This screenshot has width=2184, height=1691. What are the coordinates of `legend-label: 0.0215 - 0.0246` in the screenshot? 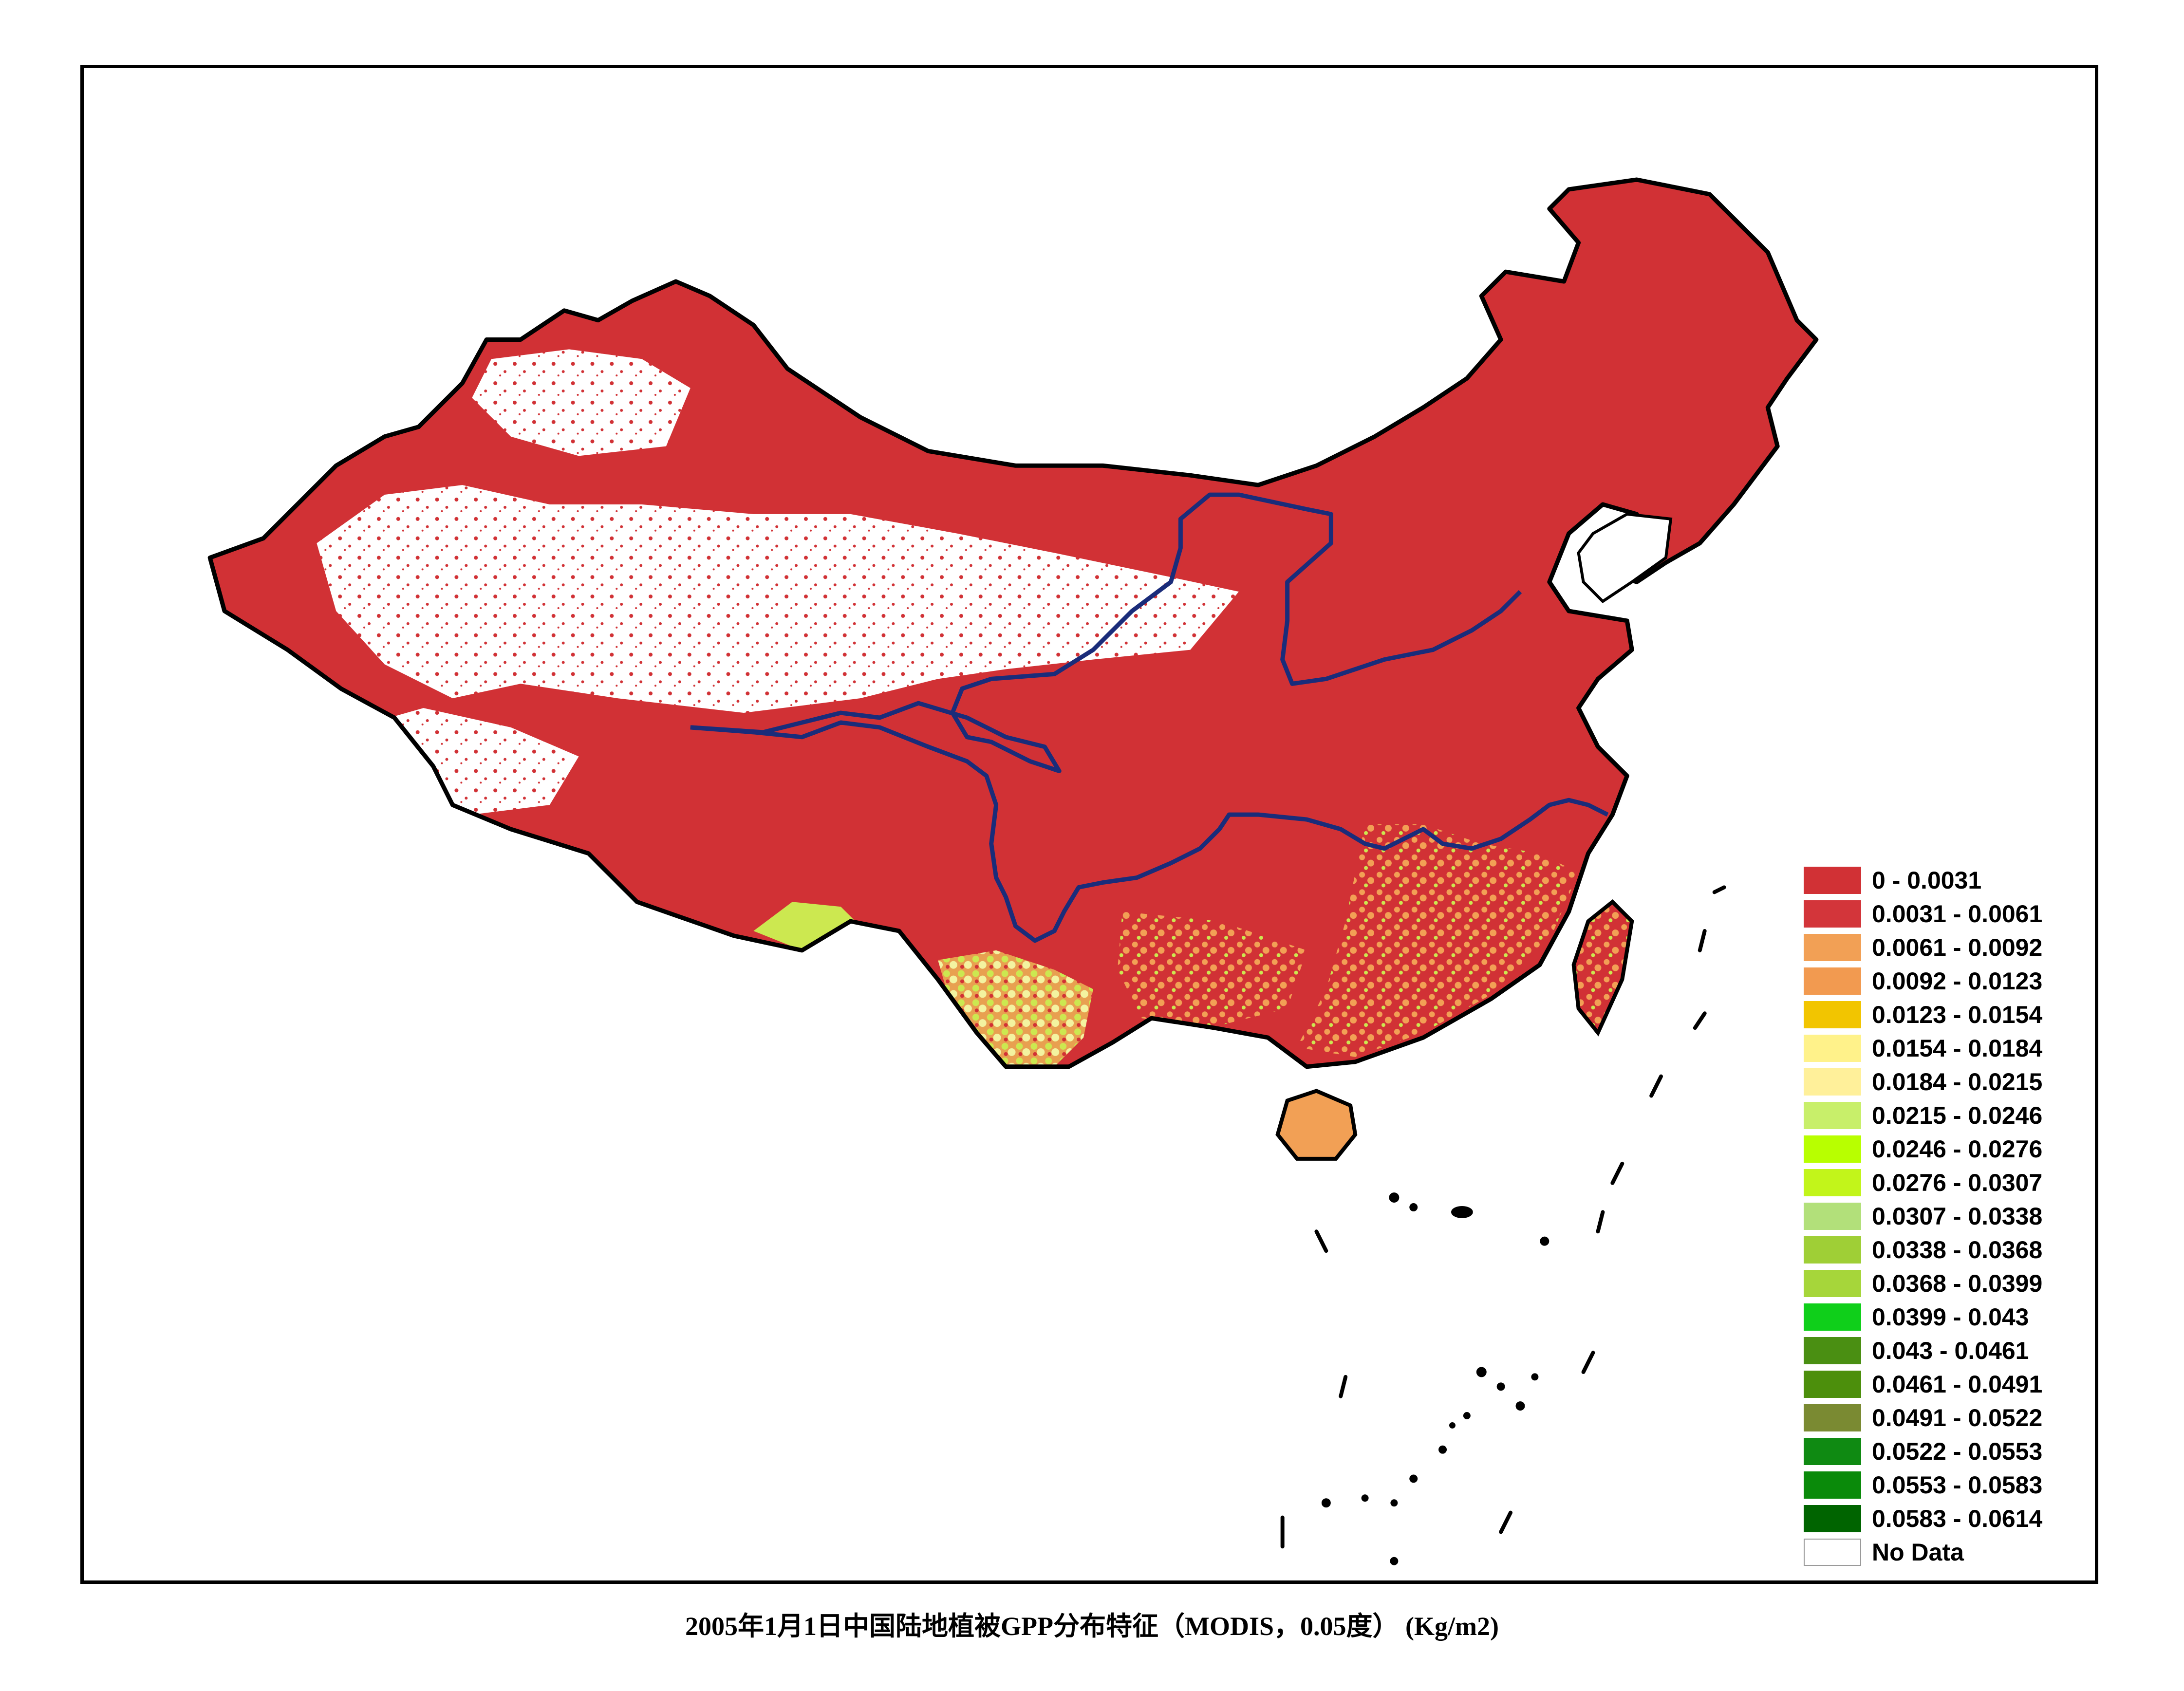 It's located at (1957, 1115).